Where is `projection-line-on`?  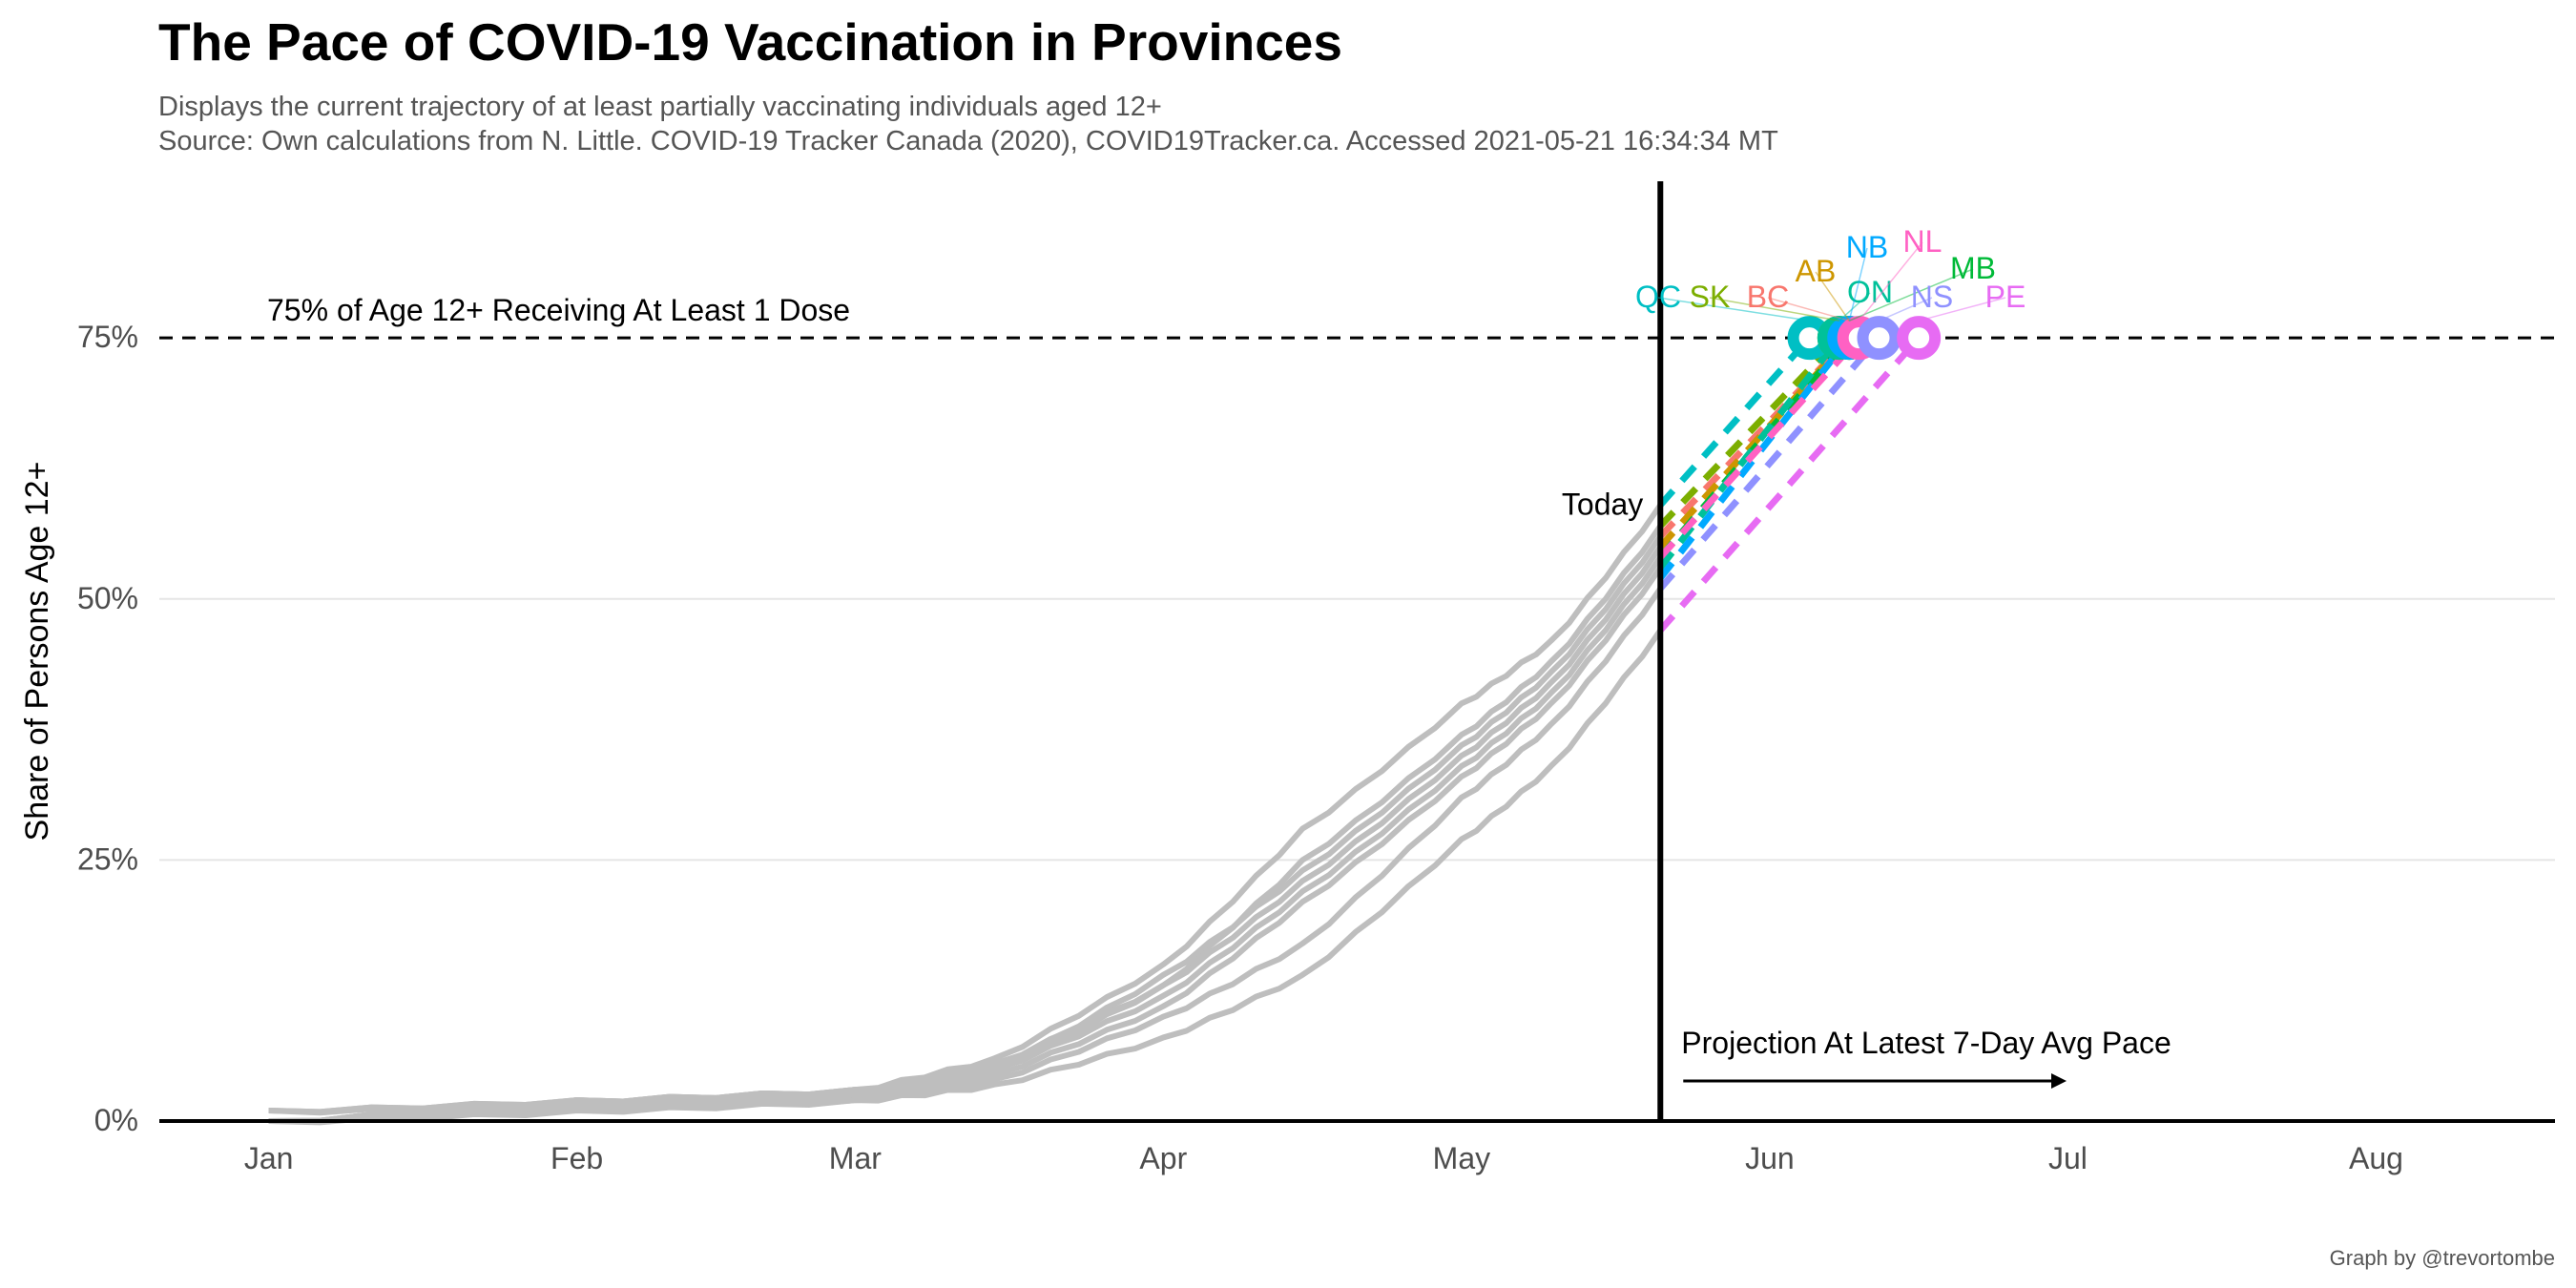
projection-line-on is located at coordinates (1749, 453).